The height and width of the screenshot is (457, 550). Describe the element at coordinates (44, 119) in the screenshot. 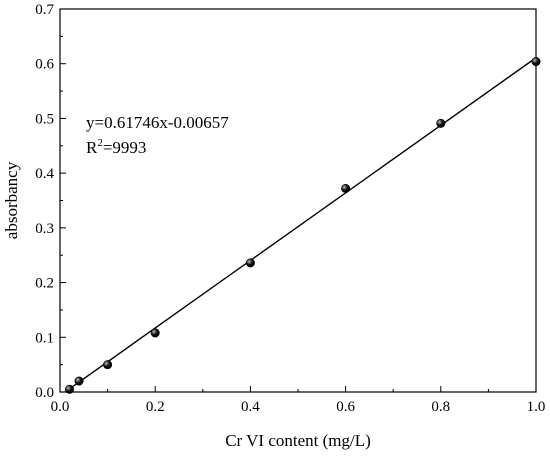

I see `y-tick-label: 0.5` at that location.